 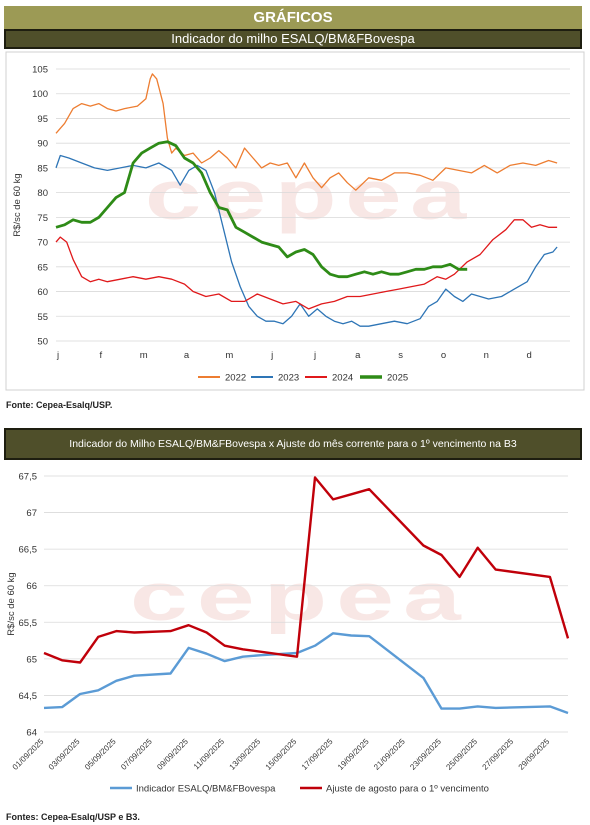 I want to click on legend-label-2025: 2025, so click(x=397, y=378).